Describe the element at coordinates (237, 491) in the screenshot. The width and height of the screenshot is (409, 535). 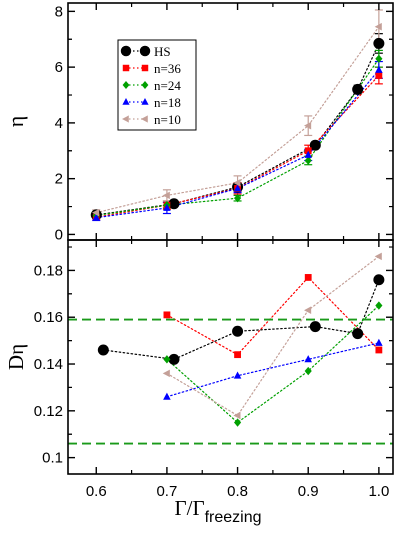
I see `x-tick-label: 0.8` at that location.